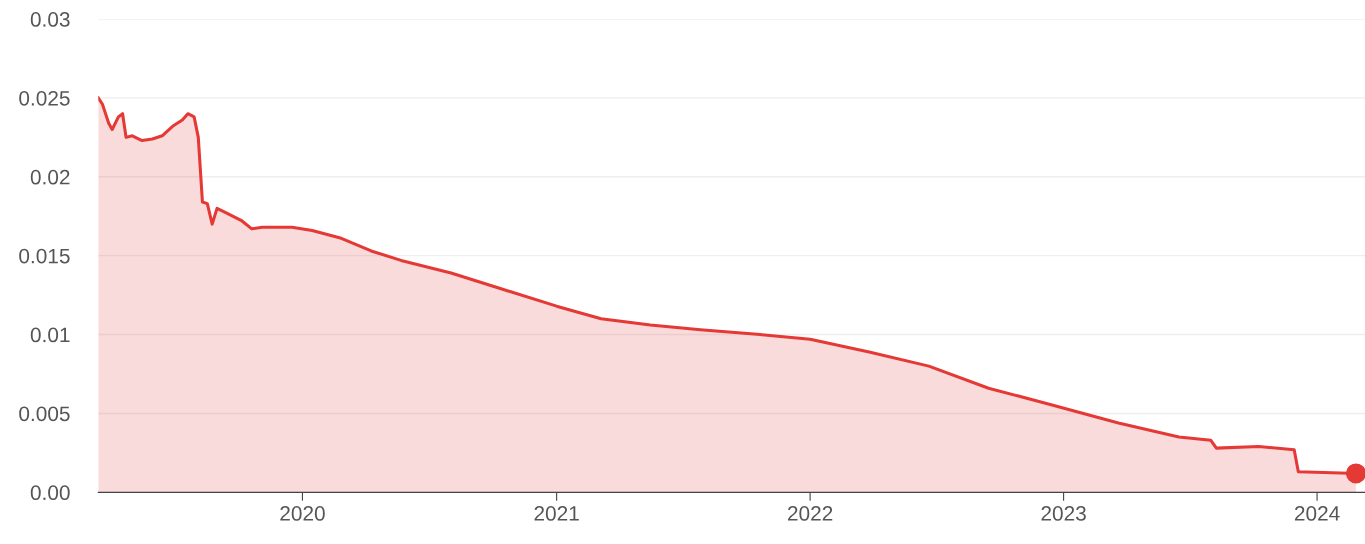 Image resolution: width=1365 pixels, height=544 pixels. Describe the element at coordinates (50, 177) in the screenshot. I see `y-tick-label: 0.02` at that location.